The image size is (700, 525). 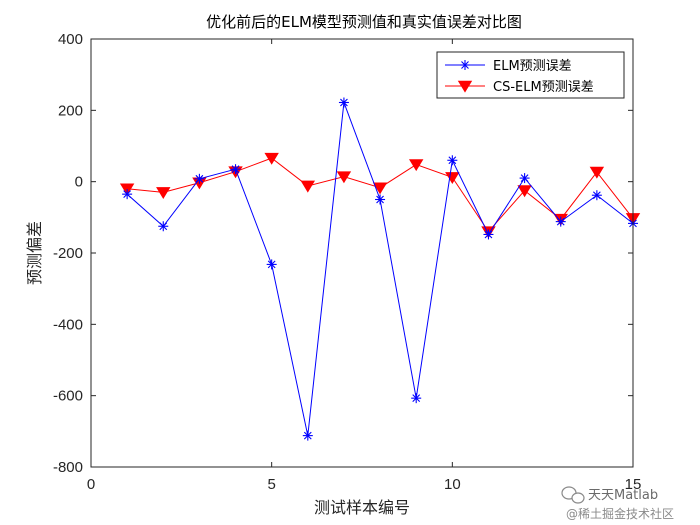 I want to click on legend-item: CS-ELM预测误差, so click(x=519, y=87).